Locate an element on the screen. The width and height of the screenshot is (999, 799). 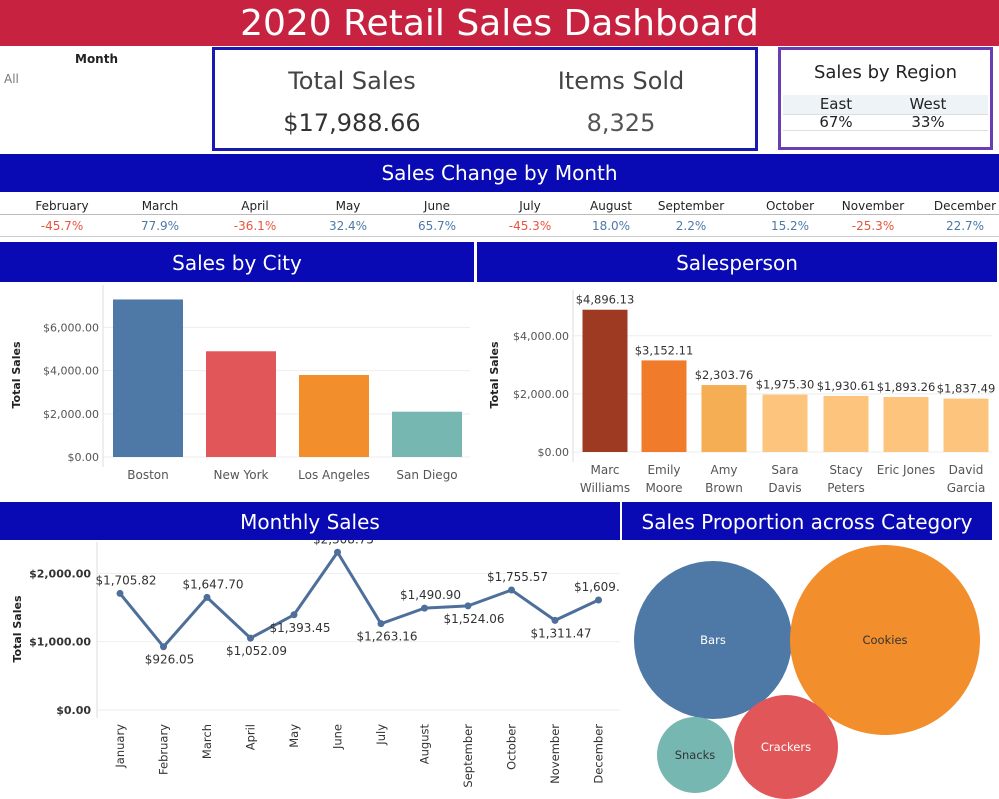
region-value-west: 33% is located at coordinates (928, 122).